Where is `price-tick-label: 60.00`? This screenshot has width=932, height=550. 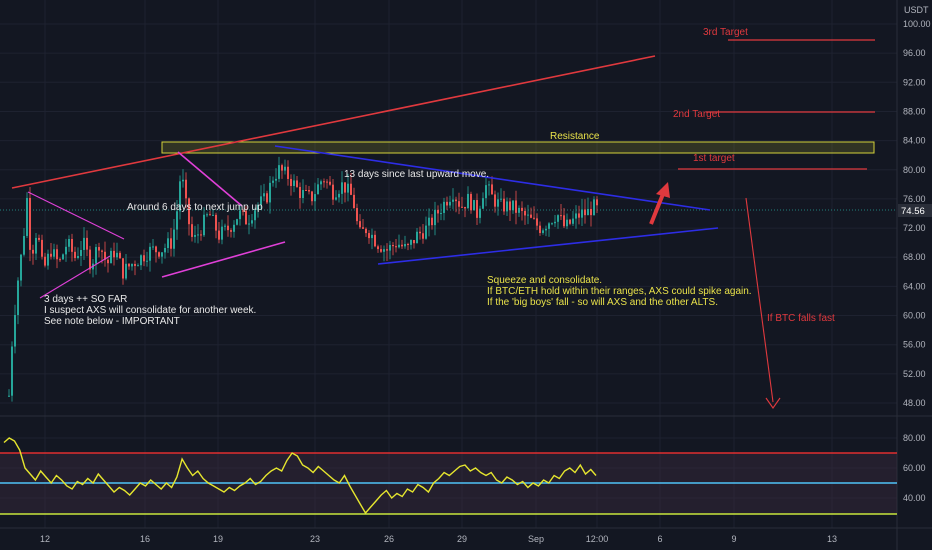 price-tick-label: 60.00 is located at coordinates (914, 316).